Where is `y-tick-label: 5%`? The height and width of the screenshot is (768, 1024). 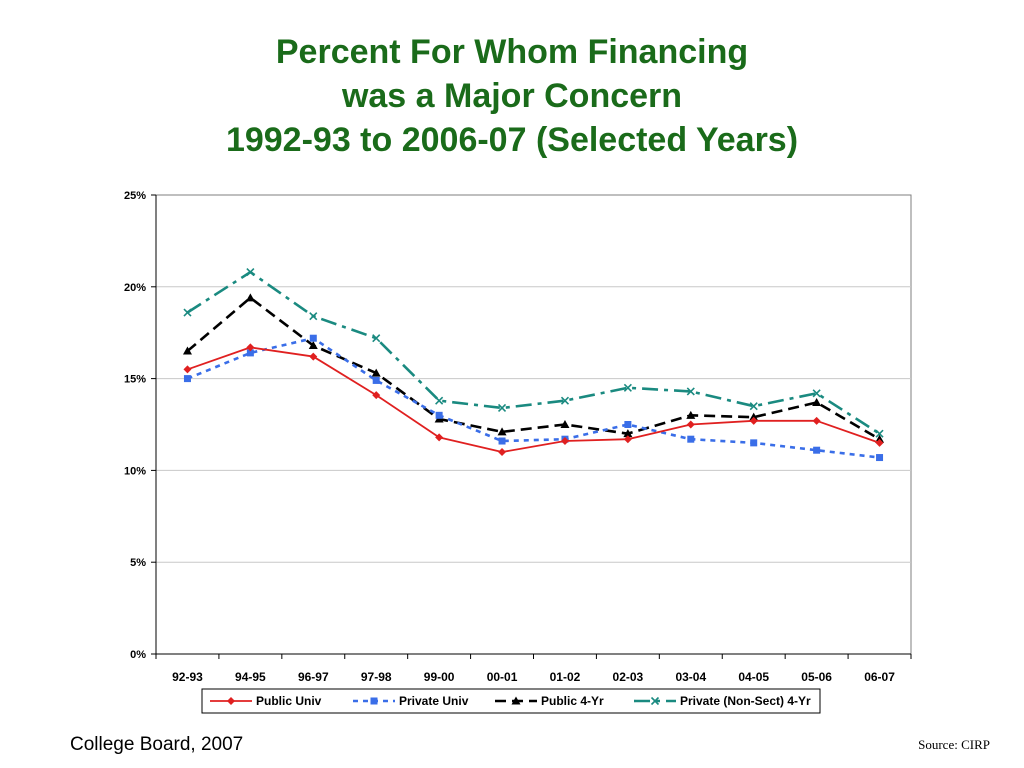 y-tick-label: 5% is located at coordinates (138, 563).